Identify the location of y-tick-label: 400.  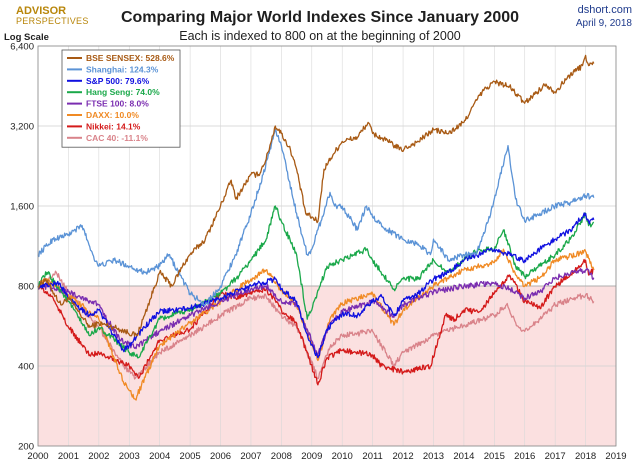
(26, 367).